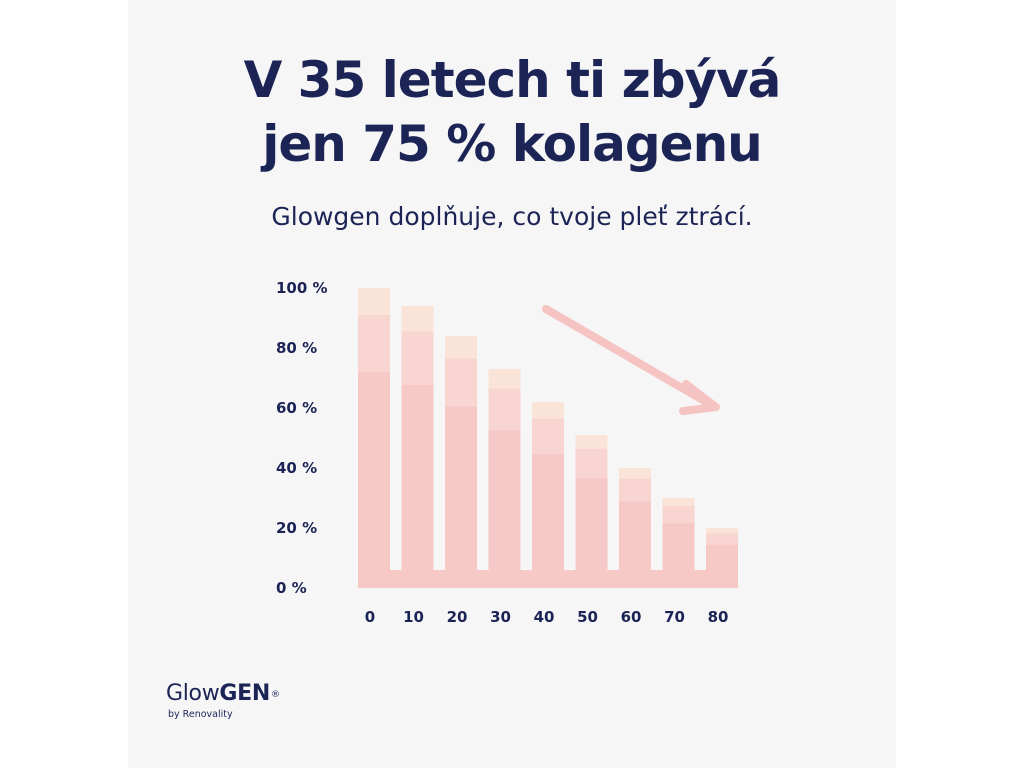 This screenshot has width=1024, height=768. What do you see at coordinates (631, 617) in the screenshot?
I see `x-tick-label: 60` at bounding box center [631, 617].